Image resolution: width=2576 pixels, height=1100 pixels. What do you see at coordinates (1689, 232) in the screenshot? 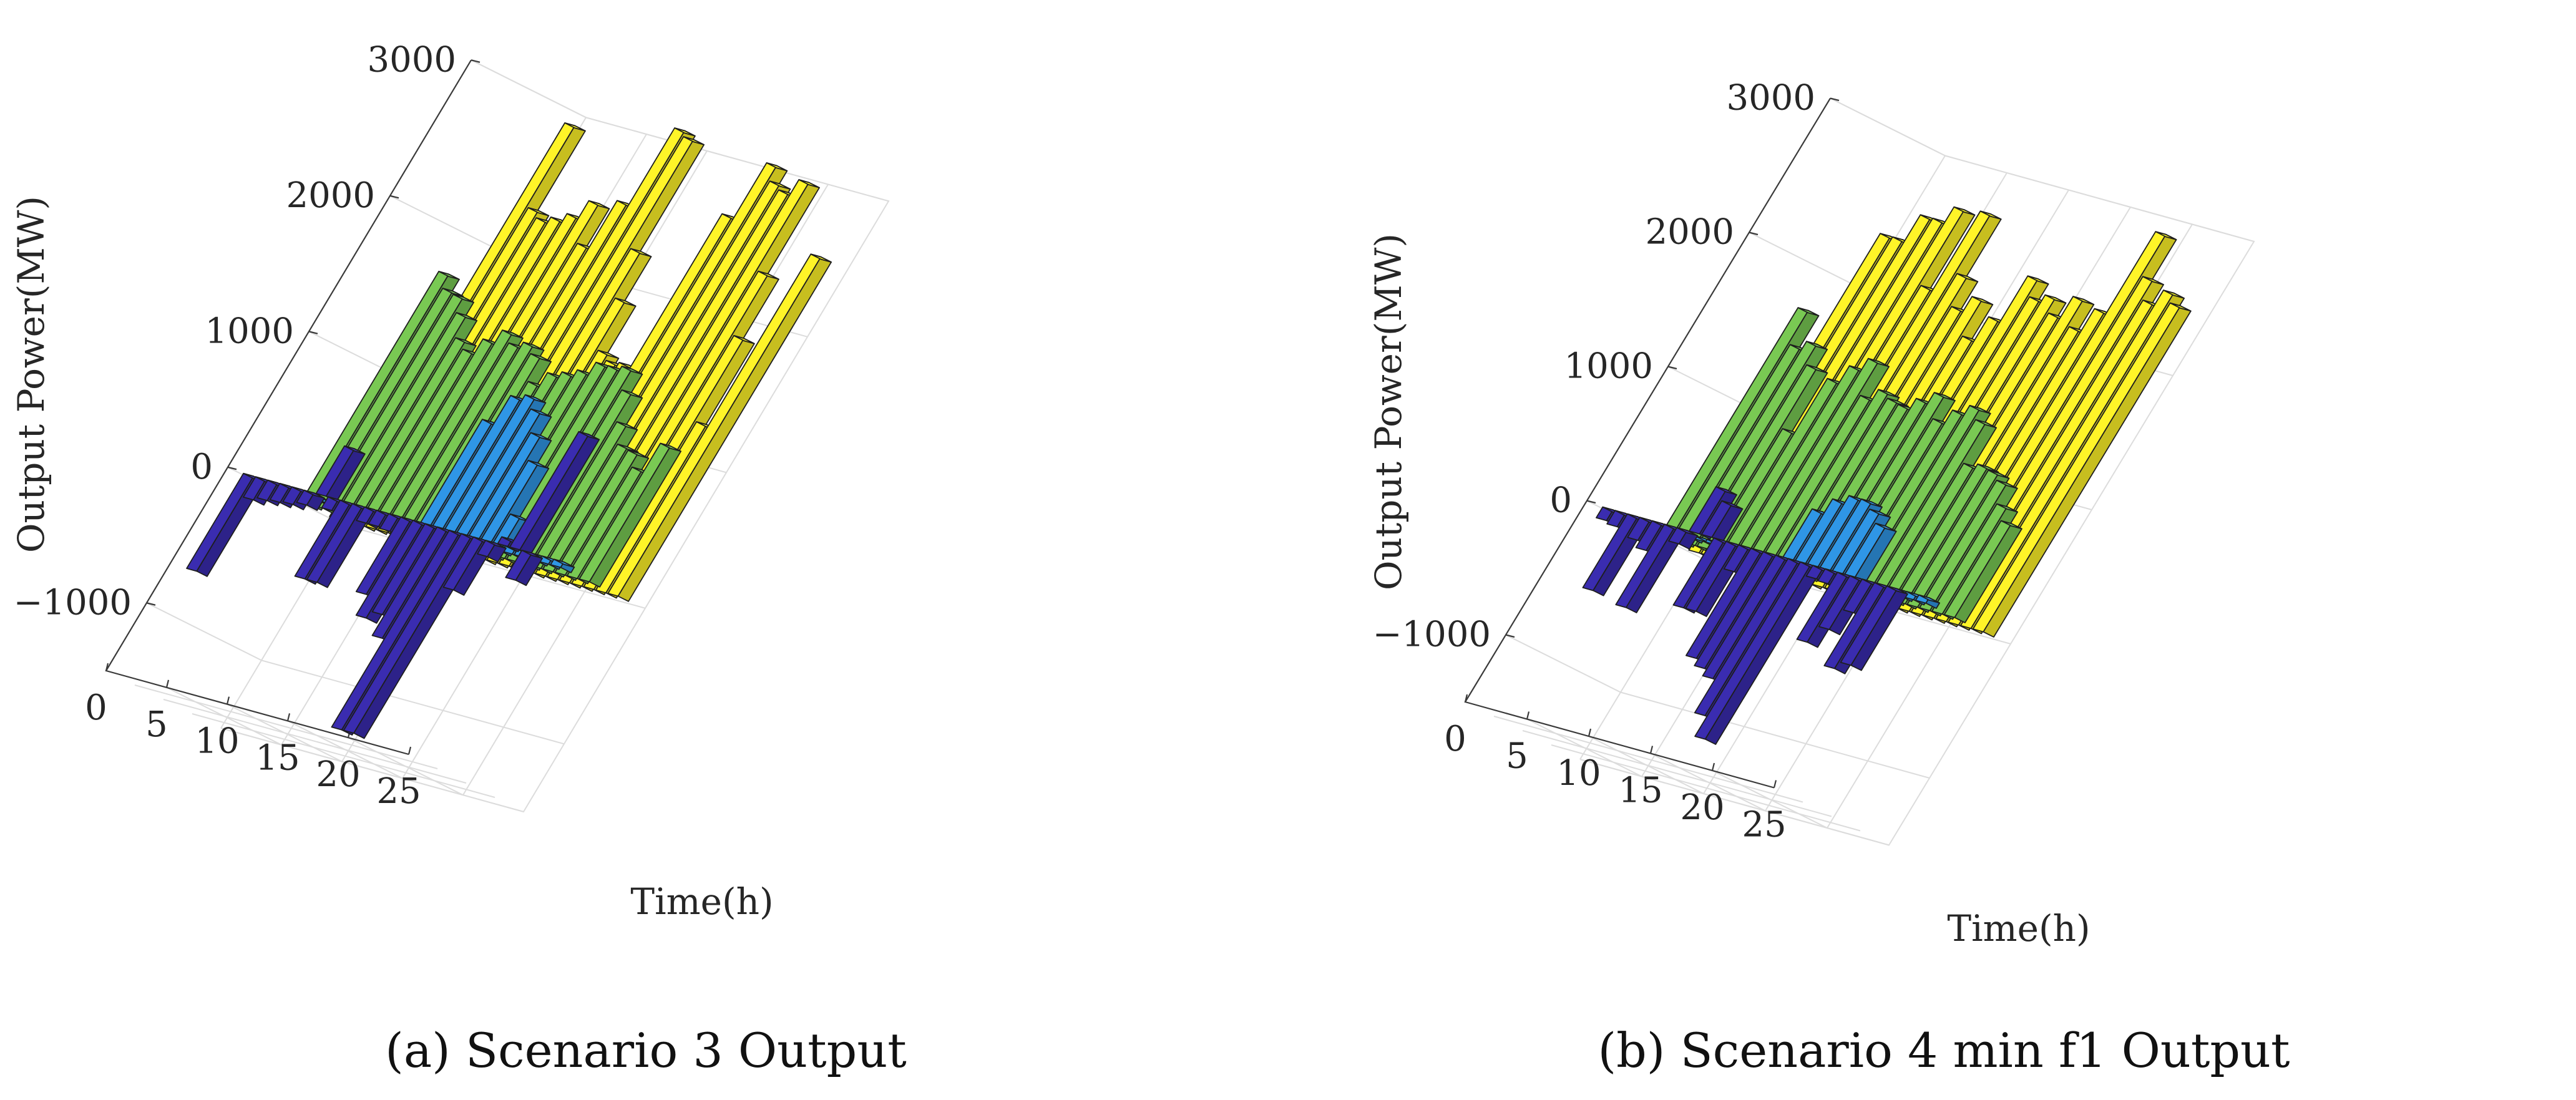
I see `y-tick-label: 2000` at bounding box center [1689, 232].